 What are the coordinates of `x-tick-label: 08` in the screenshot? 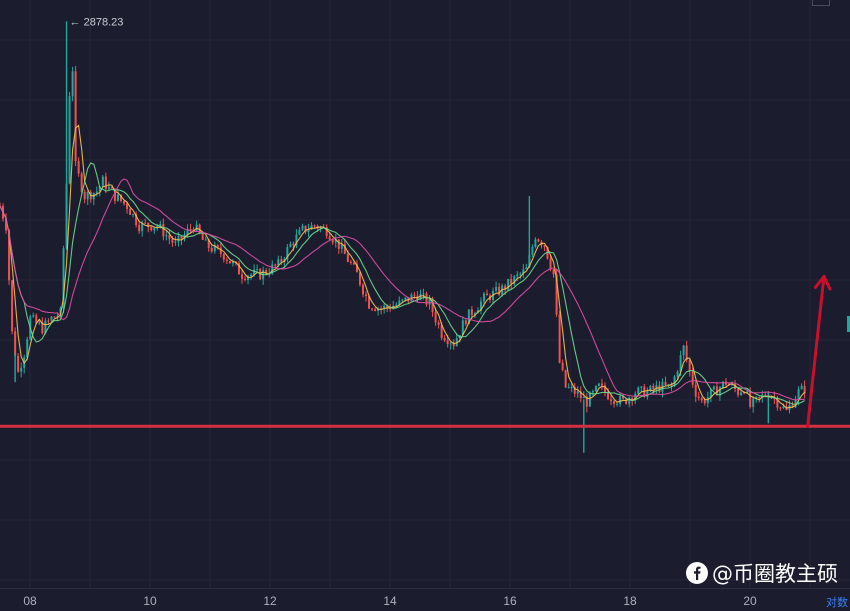 It's located at (30, 601).